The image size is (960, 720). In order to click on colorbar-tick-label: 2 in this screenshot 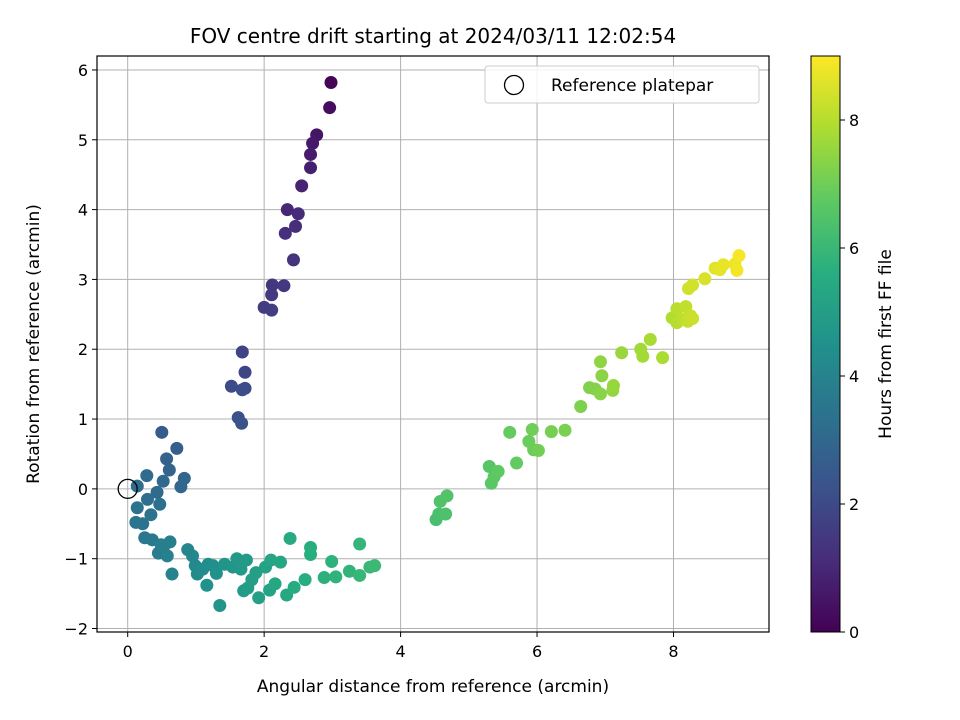, I will do `click(854, 504)`.